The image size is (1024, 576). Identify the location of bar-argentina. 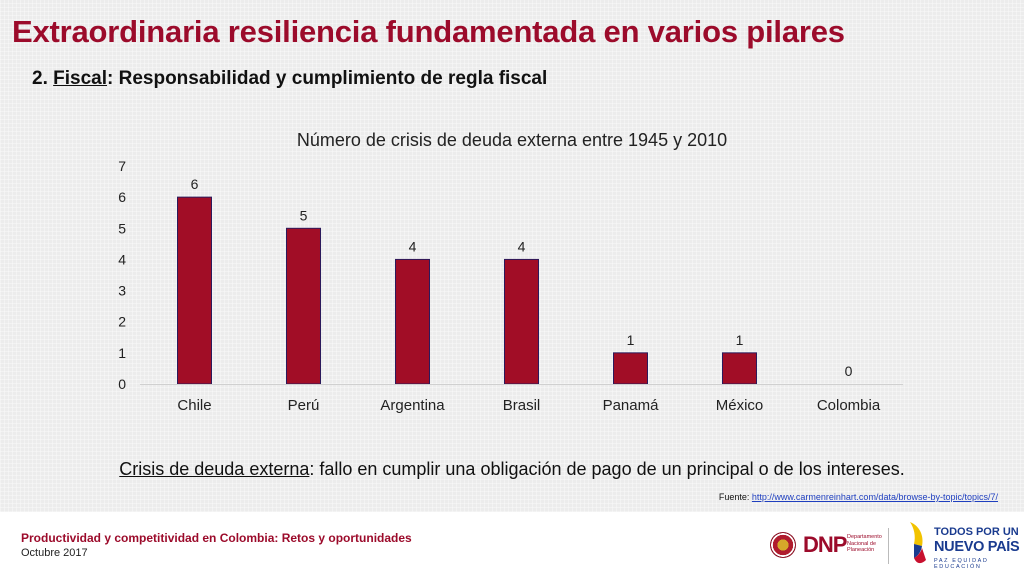
(412, 321).